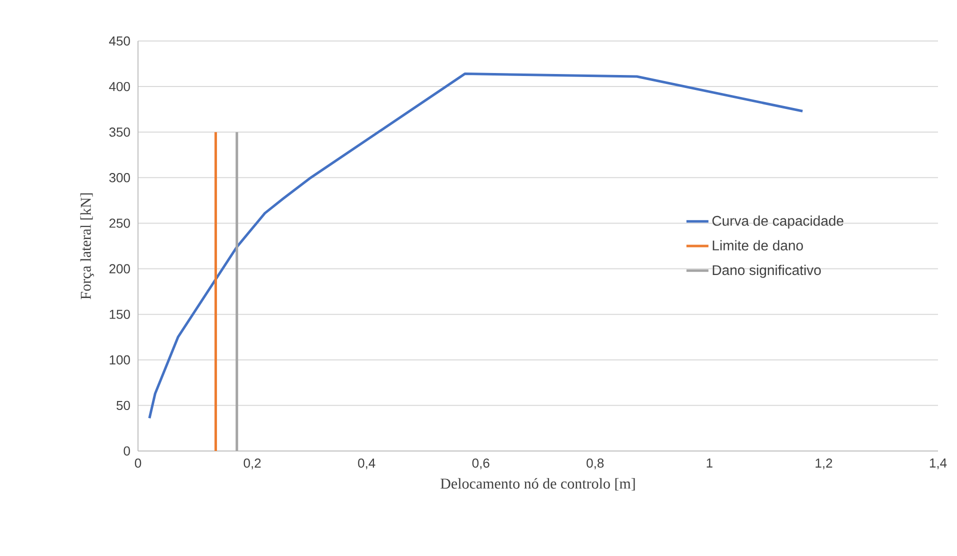 The image size is (957, 556). I want to click on x-tick-label: 1,4, so click(938, 464).